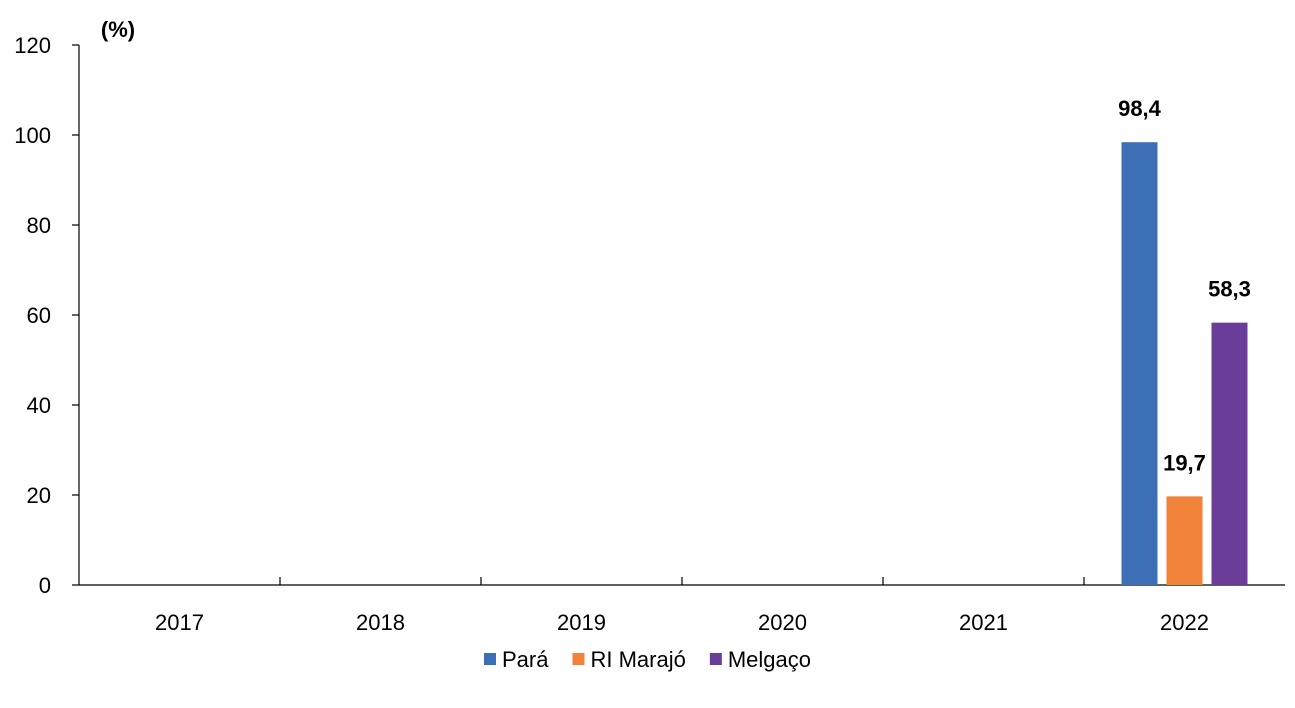 This screenshot has height=708, width=1295. I want to click on bars, so click(1184, 363).